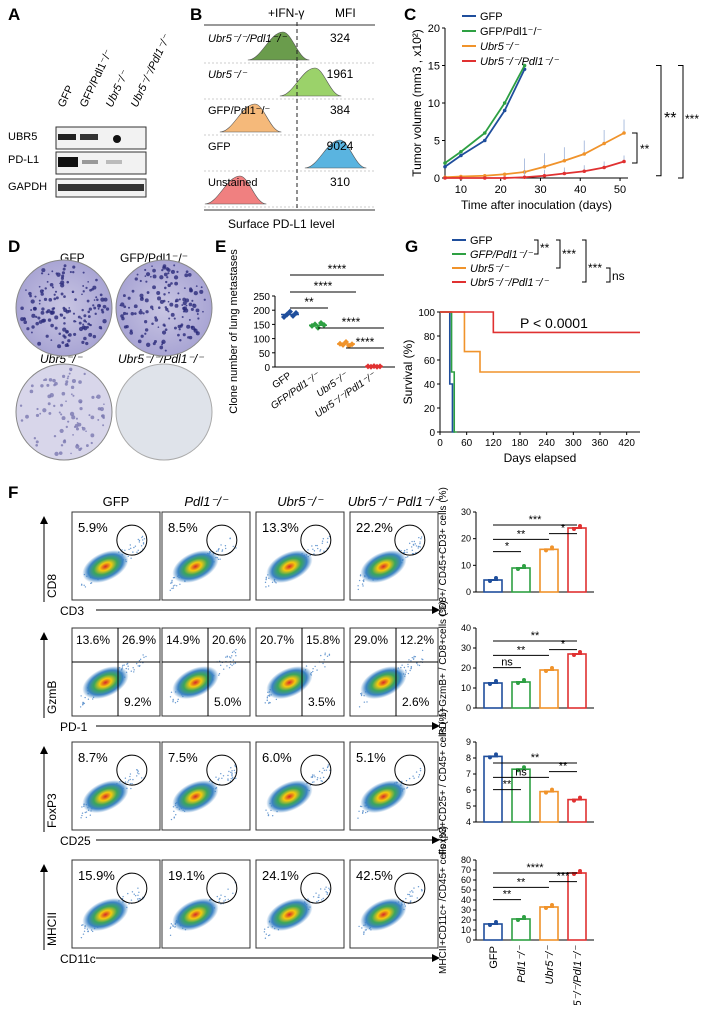 This screenshot has width=707, height=1010. I want to click on blot-row-gapdh: GAPDH, so click(27, 187).